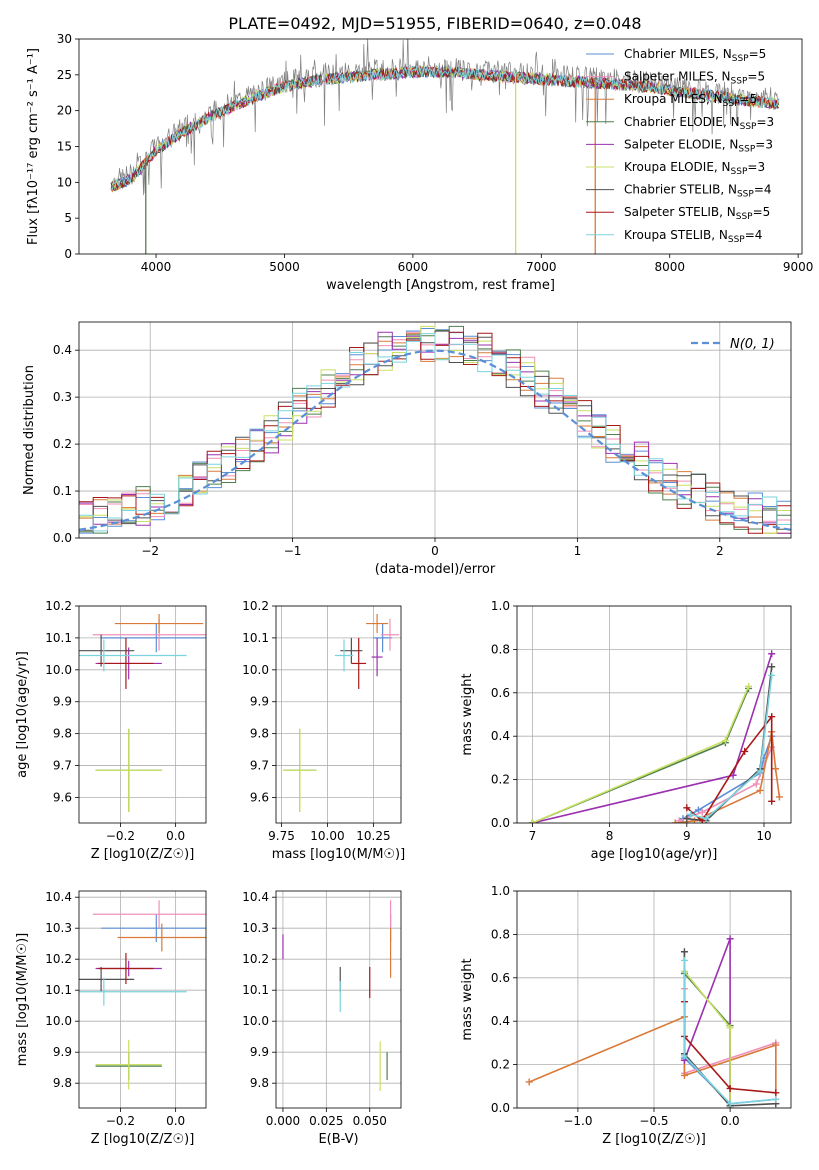 The image size is (819, 1170). I want to click on legend-count: =4, so click(754, 235).